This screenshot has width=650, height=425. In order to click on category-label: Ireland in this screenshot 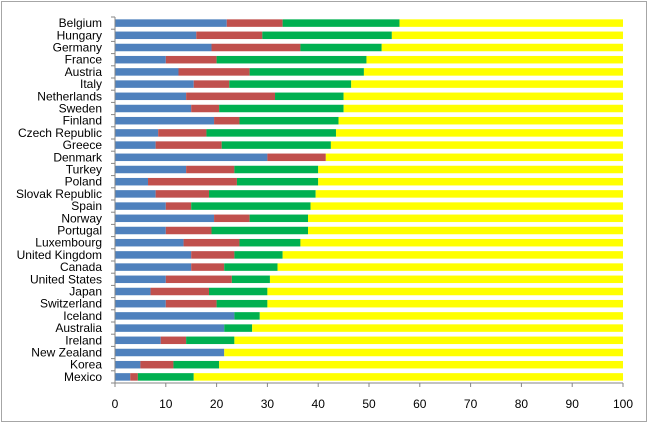, I will do `click(83, 340)`.